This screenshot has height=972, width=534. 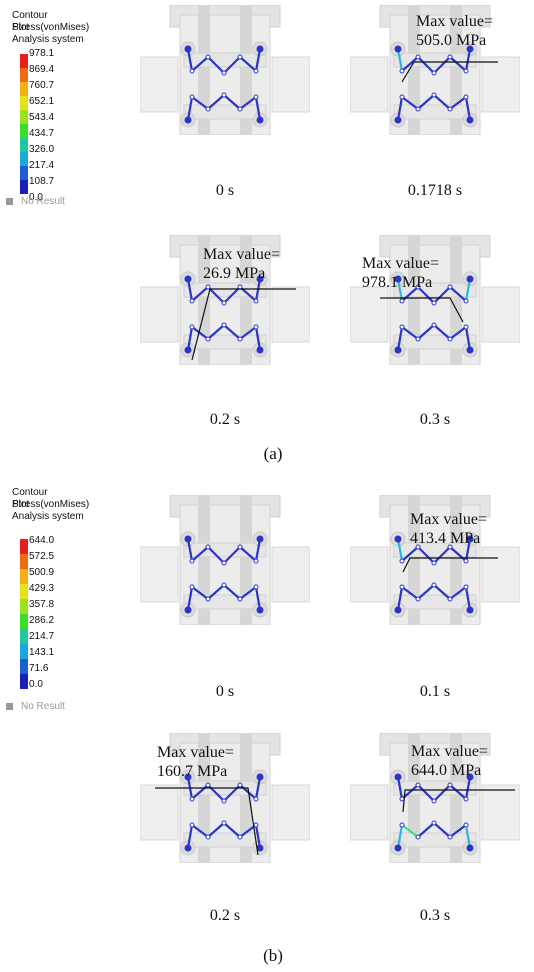 What do you see at coordinates (195, 762) in the screenshot?
I see `max-value-annotation-b-2: Max value= 160.7 MPa` at bounding box center [195, 762].